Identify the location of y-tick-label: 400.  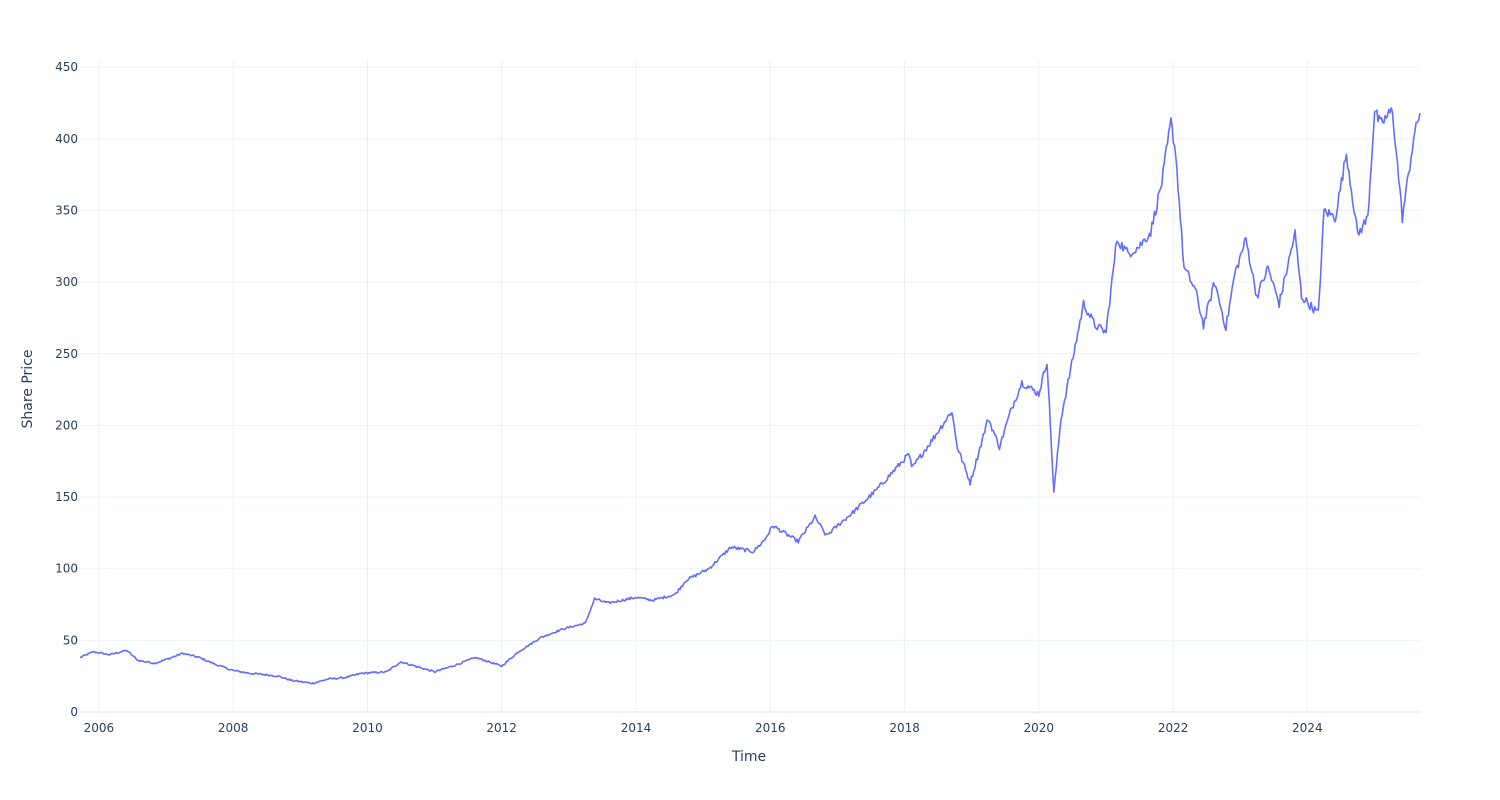
(66, 139).